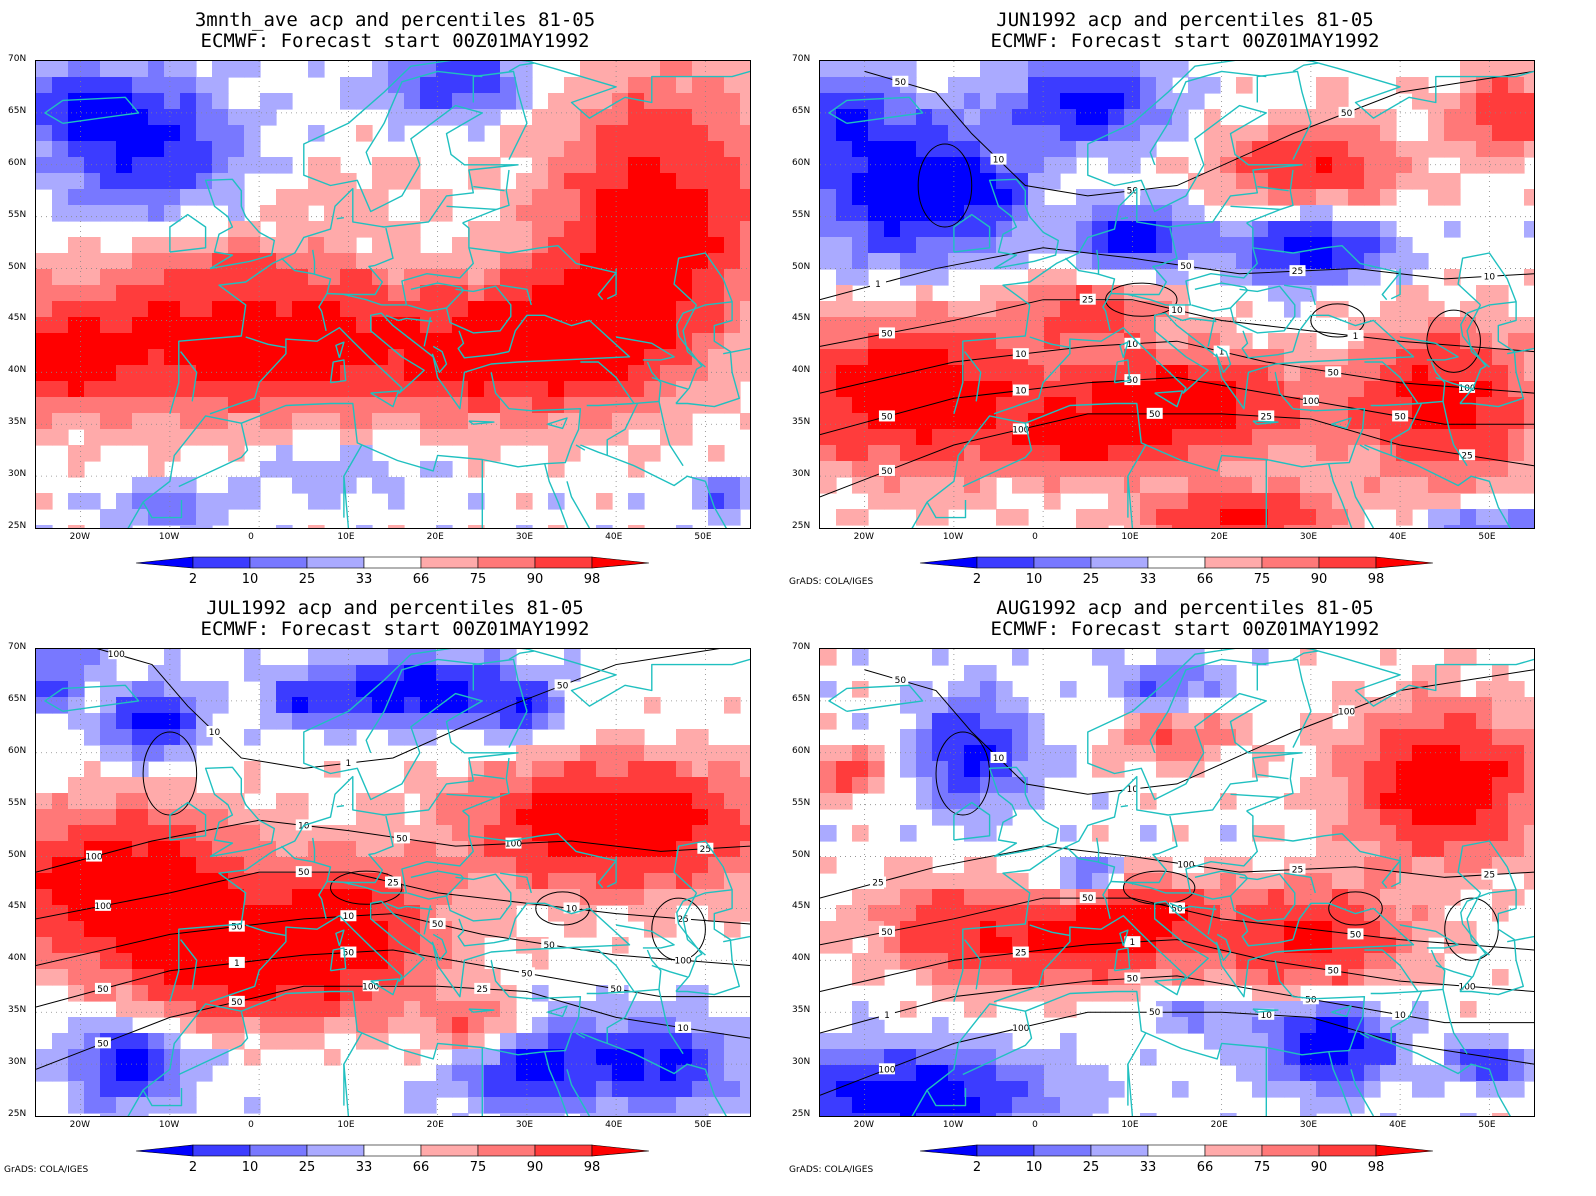 This screenshot has height=1196, width=1596. What do you see at coordinates (801, 59) in the screenshot?
I see `lat-tick-label: 70N` at bounding box center [801, 59].